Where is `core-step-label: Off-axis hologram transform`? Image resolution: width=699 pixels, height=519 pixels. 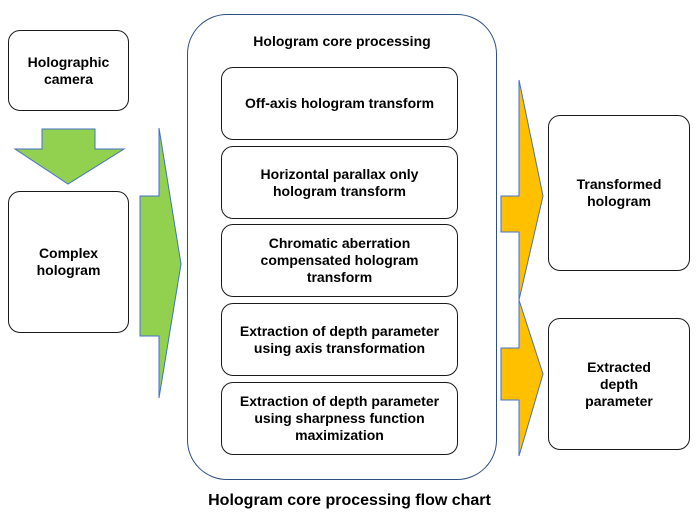
core-step-label: Off-axis hologram transform is located at coordinates (339, 103).